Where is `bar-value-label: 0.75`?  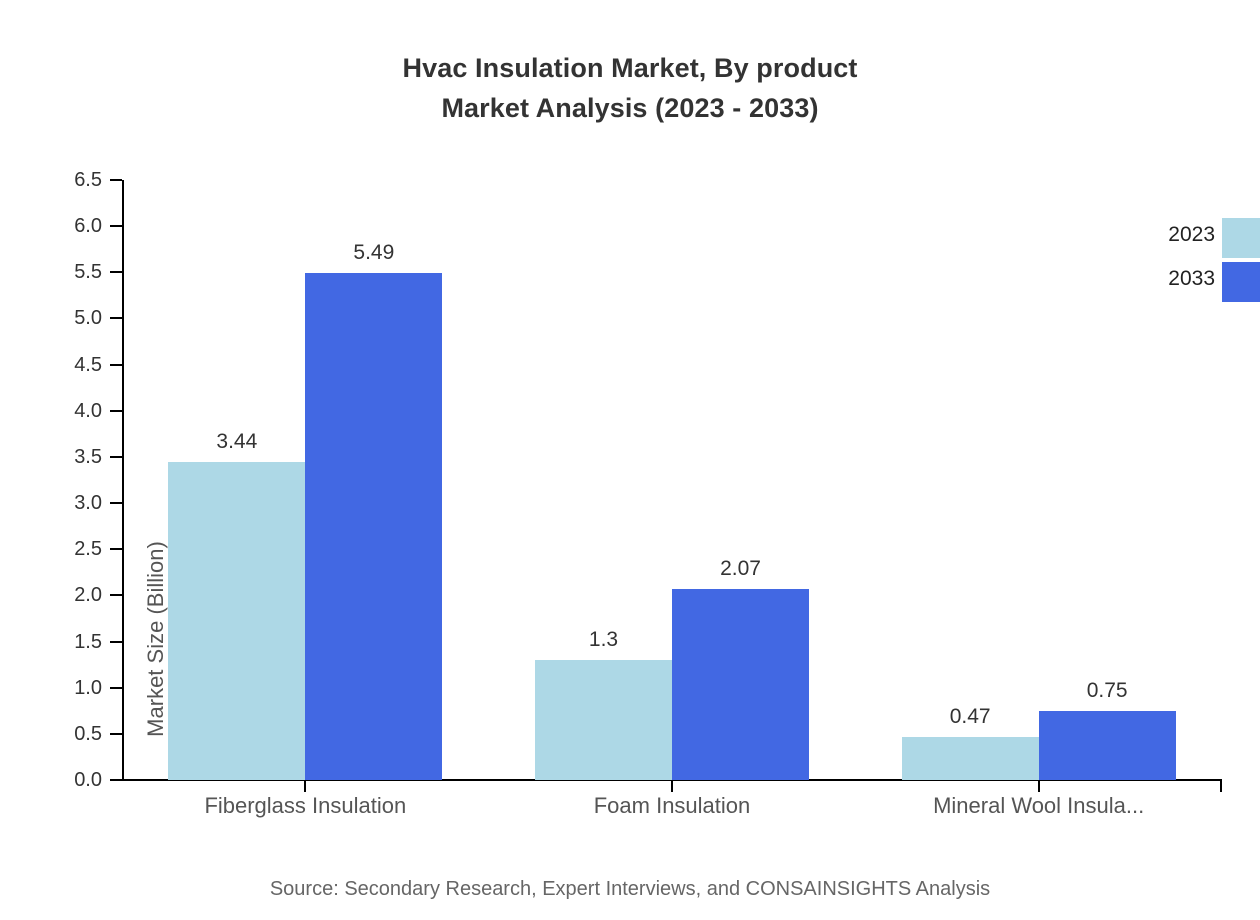 bar-value-label: 0.75 is located at coordinates (1107, 690).